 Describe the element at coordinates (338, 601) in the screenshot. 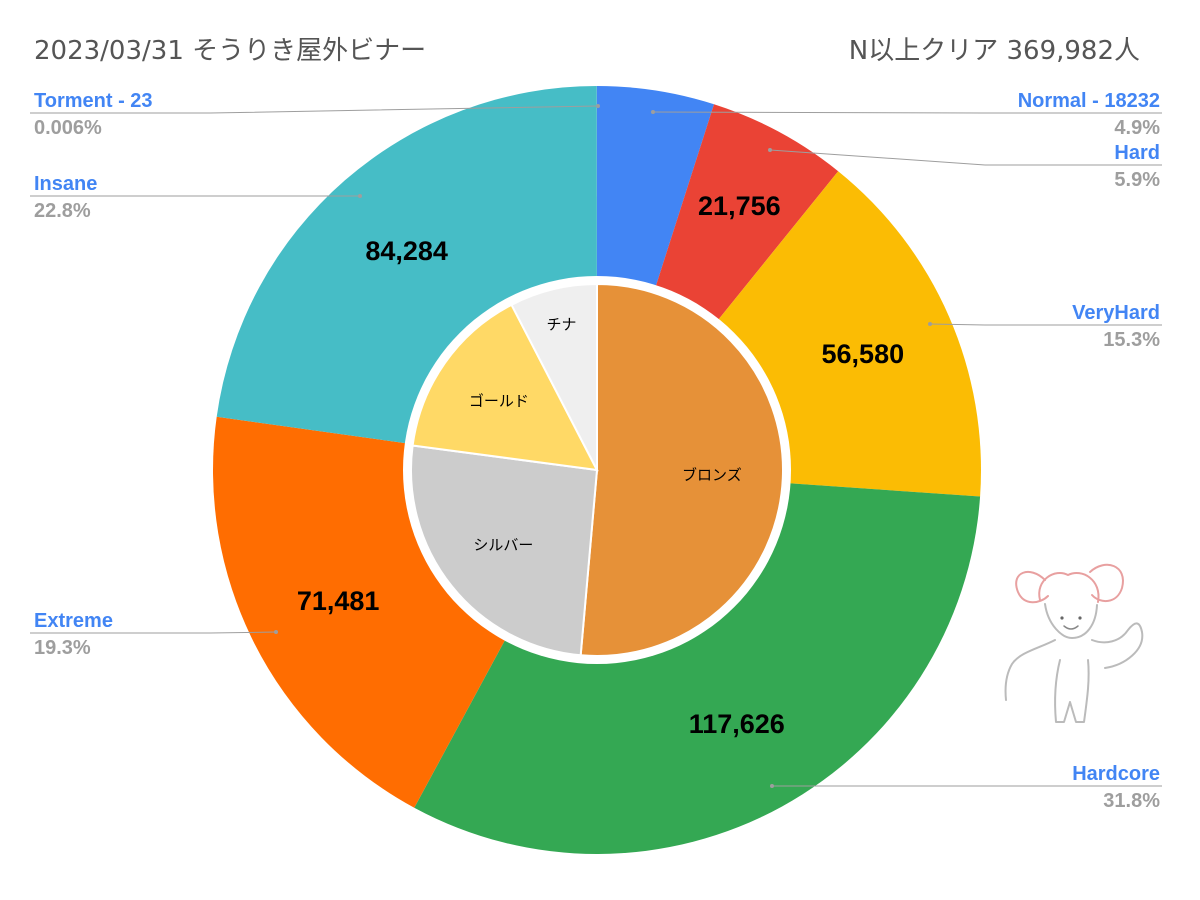

I see `value-label-extreme: 71,481` at that location.